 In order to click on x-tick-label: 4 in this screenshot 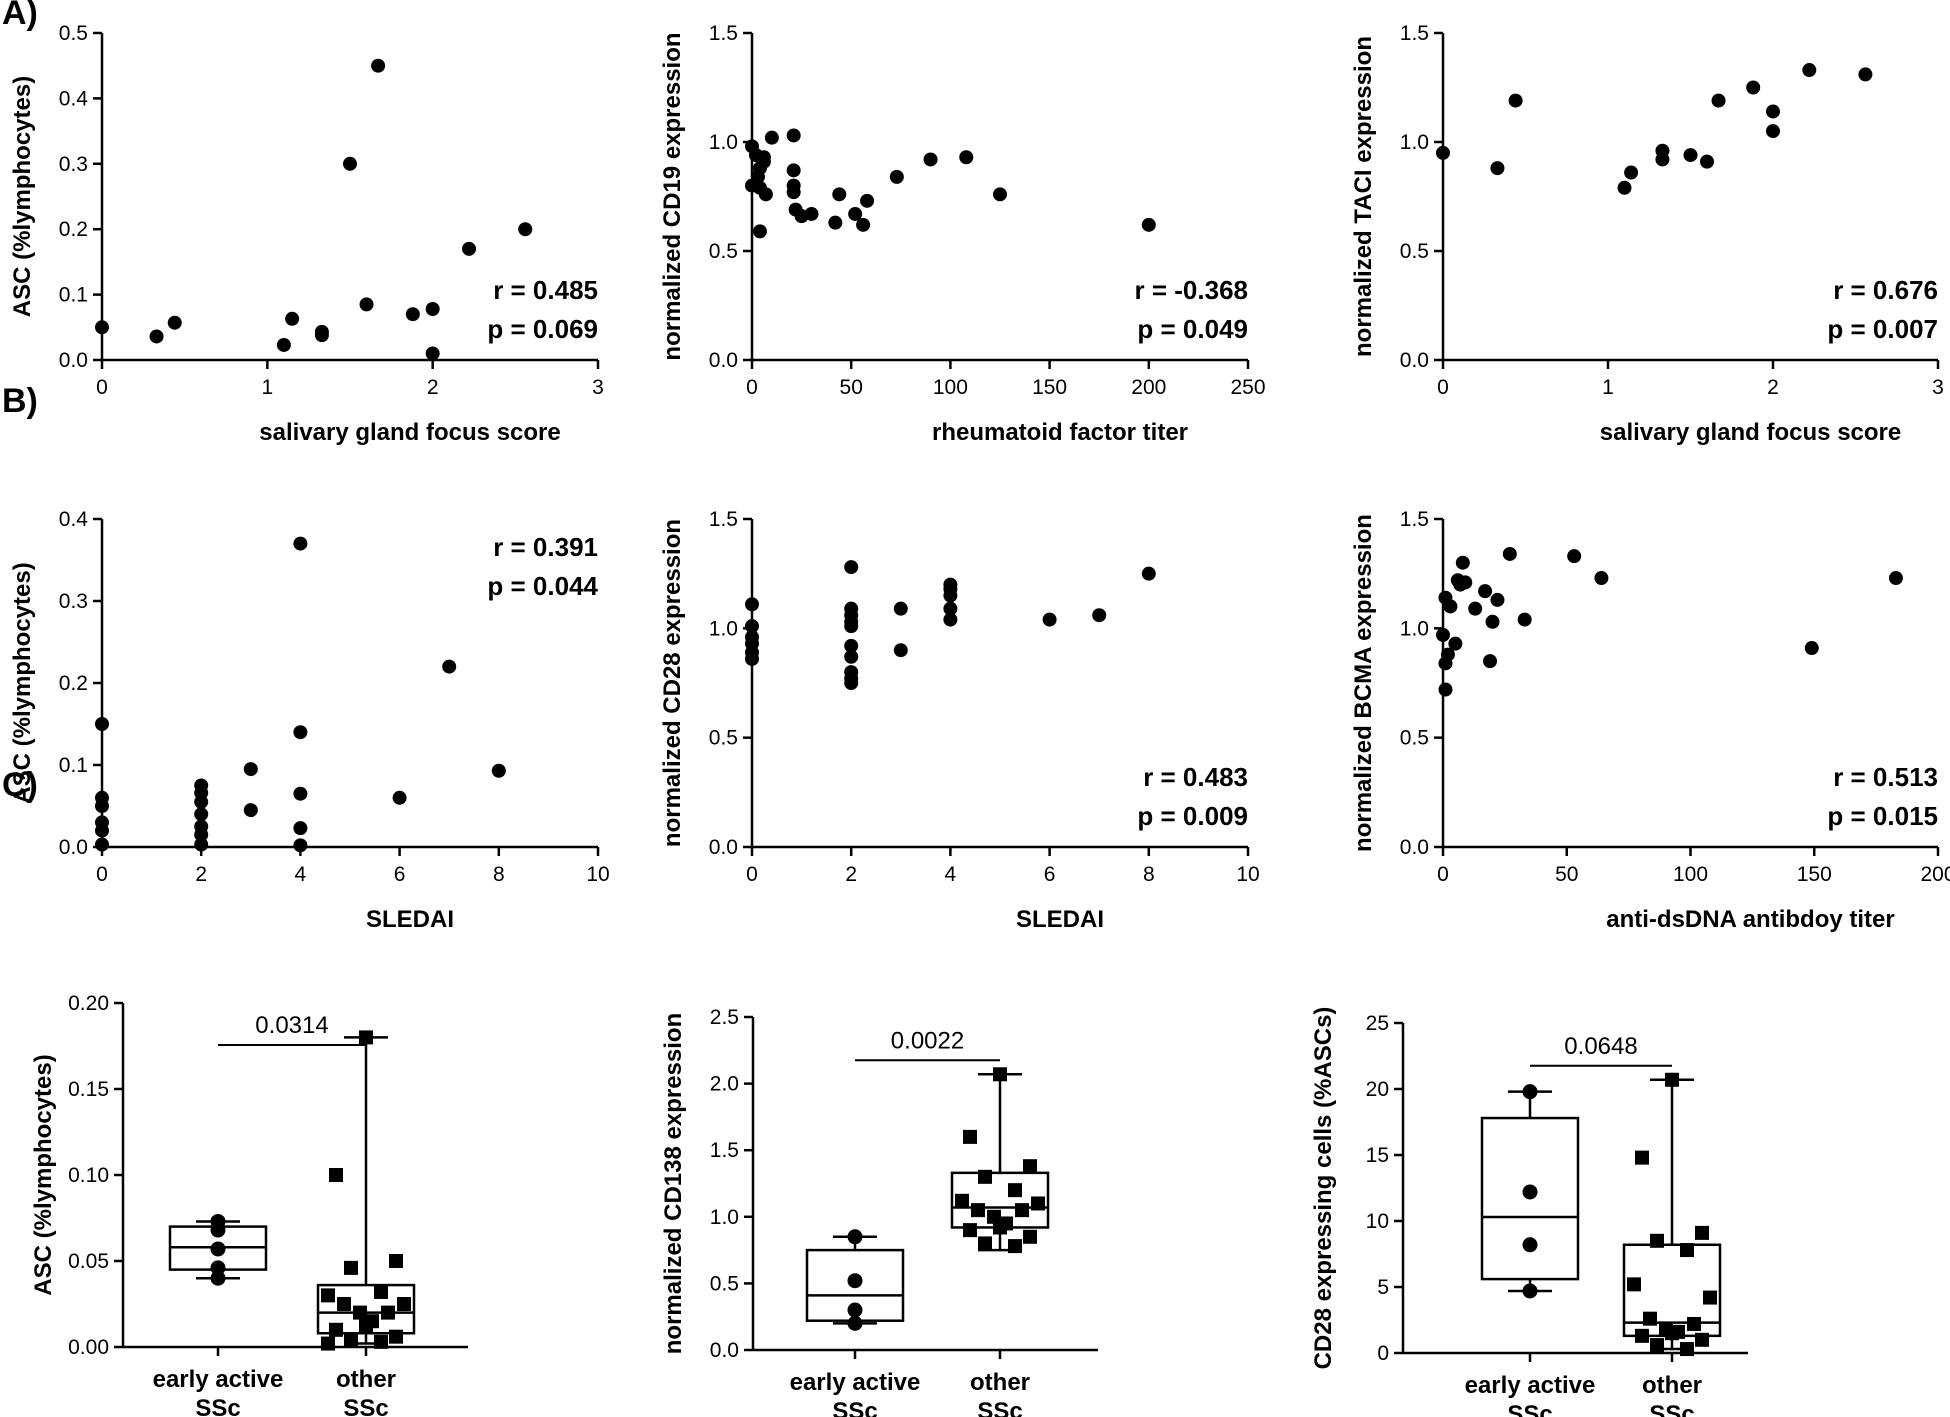, I will do `click(951, 874)`.